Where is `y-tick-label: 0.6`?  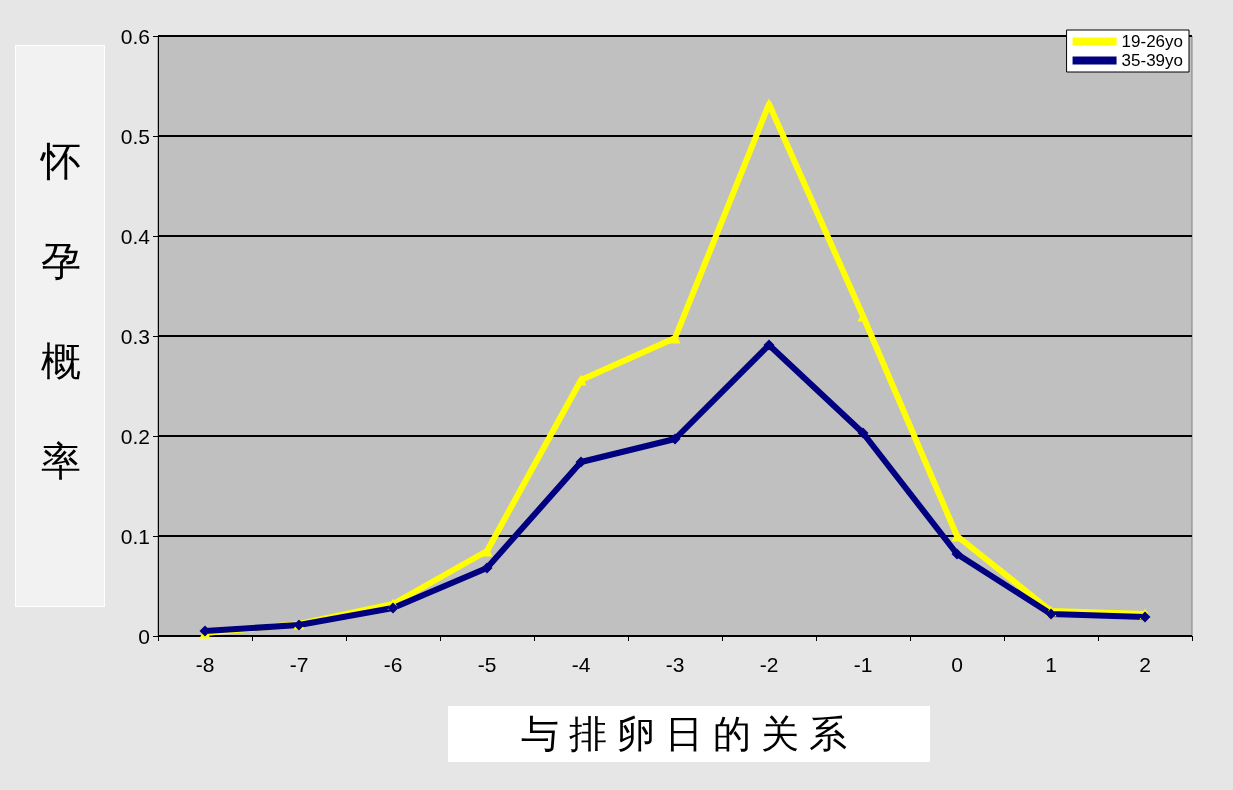 y-tick-label: 0.6 is located at coordinates (135, 36).